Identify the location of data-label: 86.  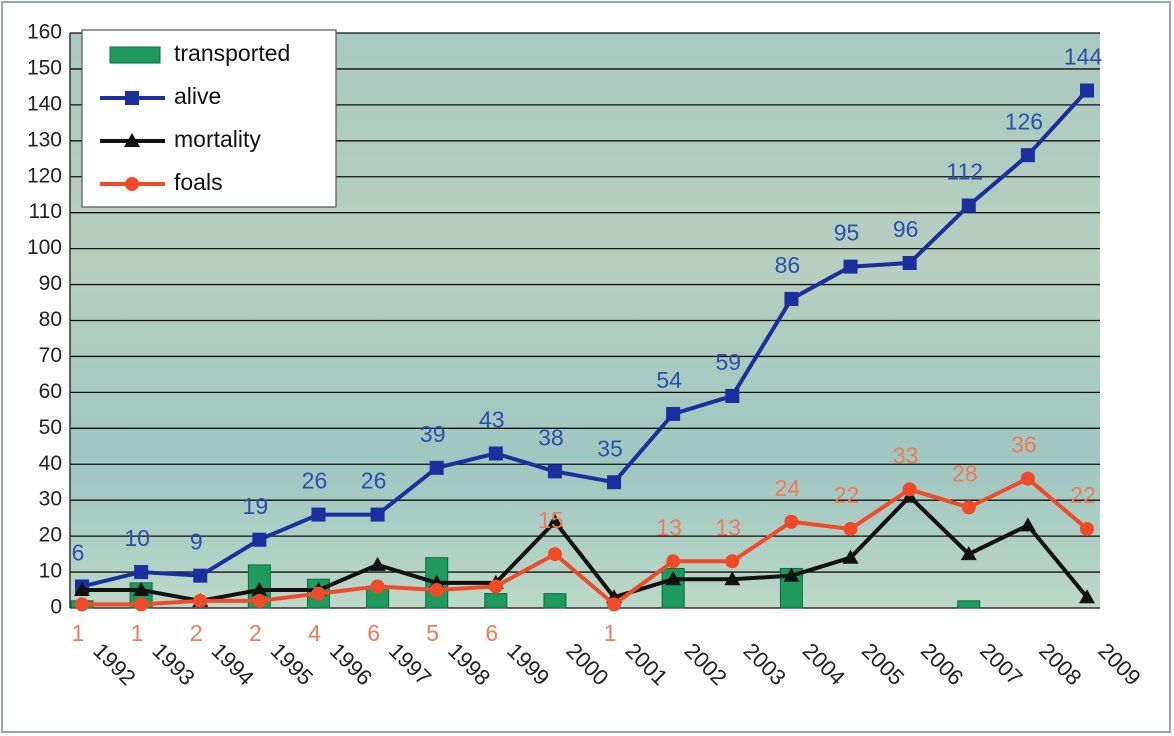
(788, 265).